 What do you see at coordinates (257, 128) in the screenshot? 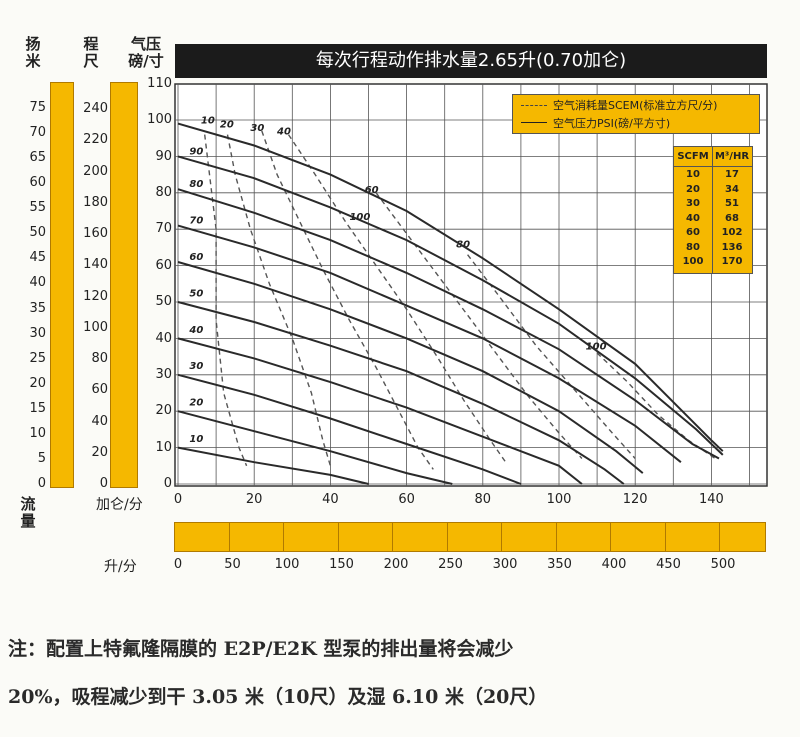
I see `air-consumption-label-30: 30` at bounding box center [257, 128].